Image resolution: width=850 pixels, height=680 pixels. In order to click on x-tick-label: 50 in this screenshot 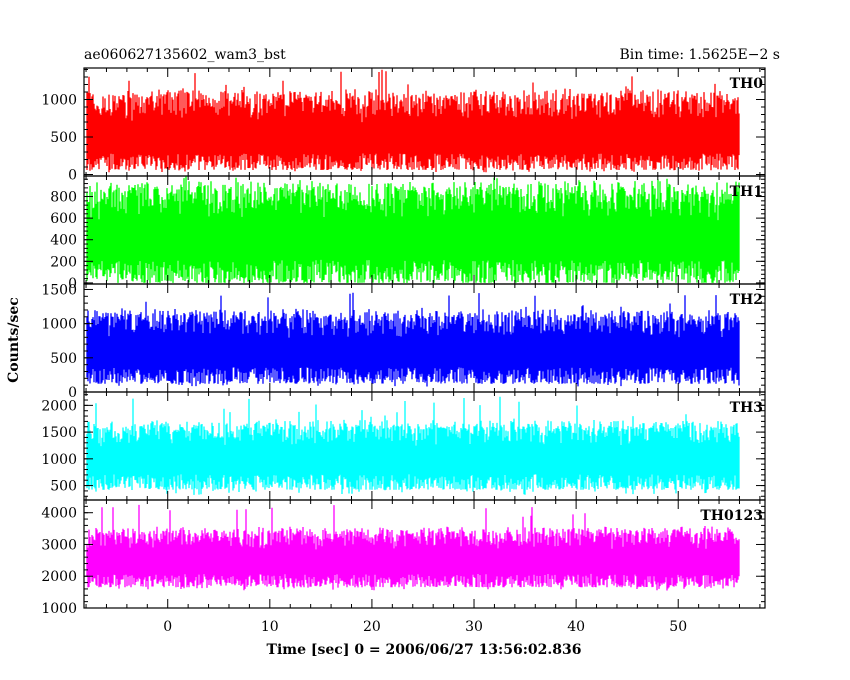, I will do `click(678, 627)`.